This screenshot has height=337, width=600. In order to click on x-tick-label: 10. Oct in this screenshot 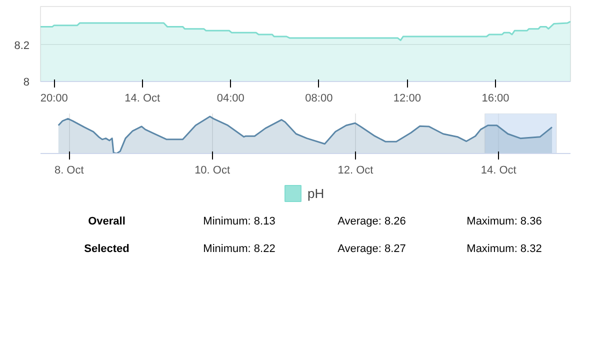, I will do `click(212, 170)`.